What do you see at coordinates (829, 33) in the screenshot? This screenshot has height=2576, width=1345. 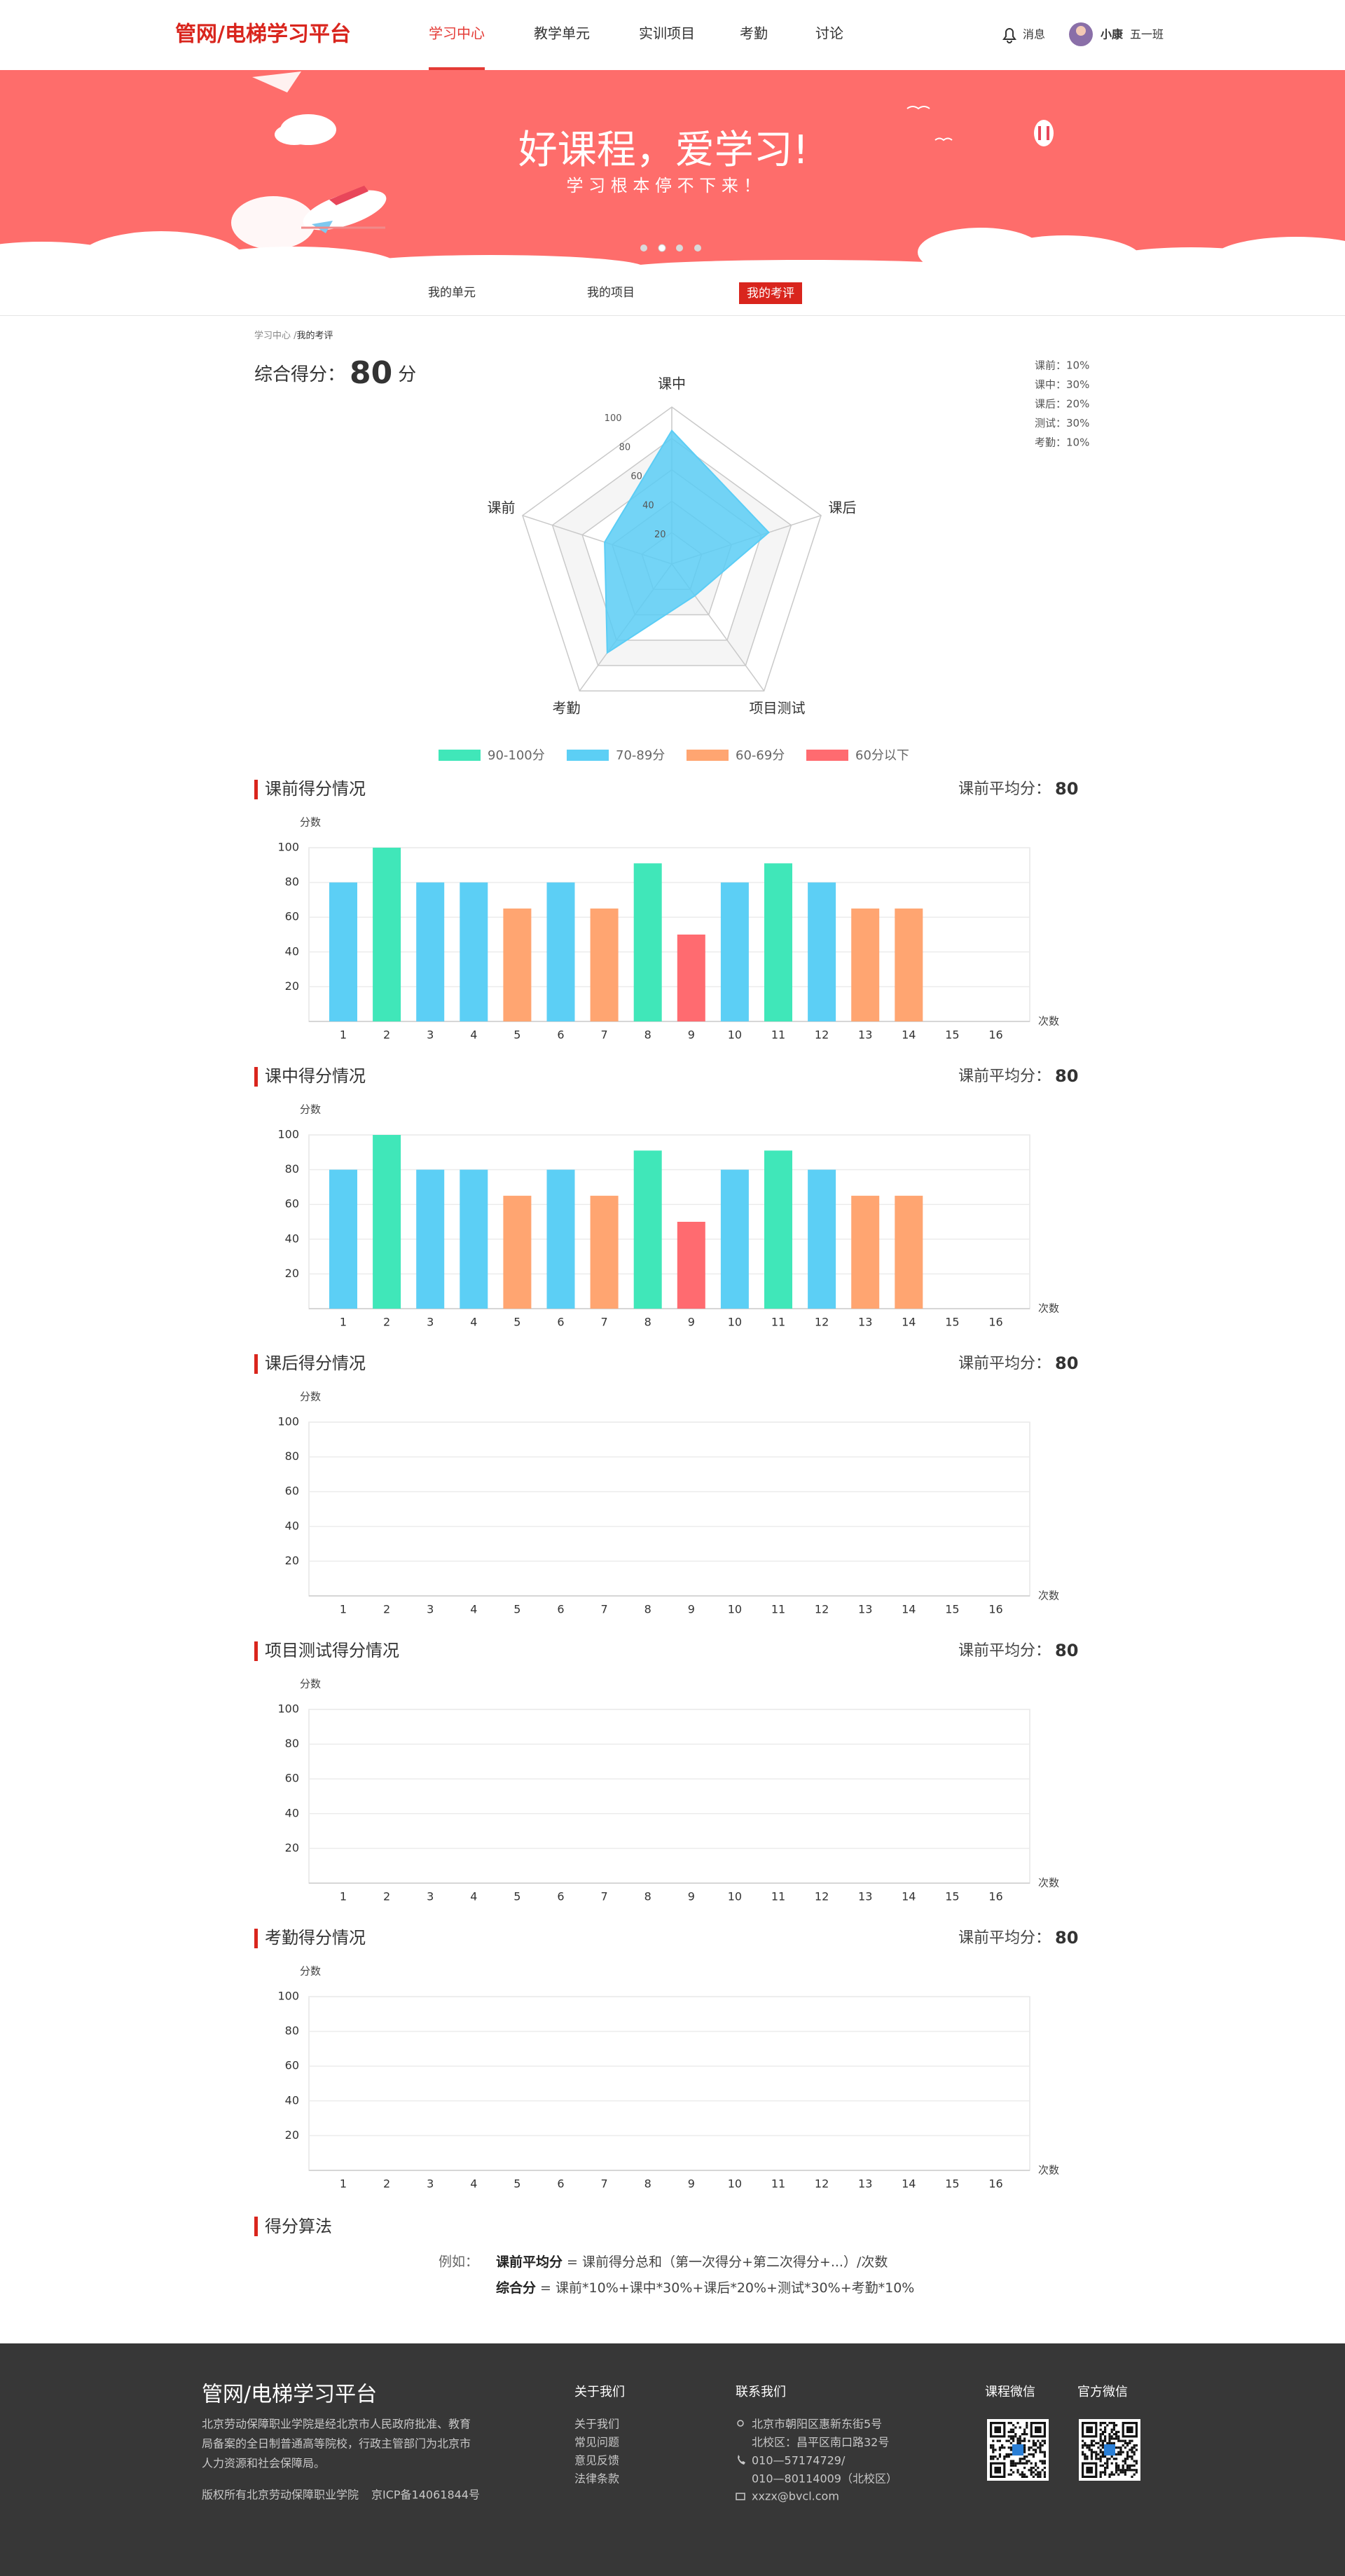 I see `nav-item: 讨论` at bounding box center [829, 33].